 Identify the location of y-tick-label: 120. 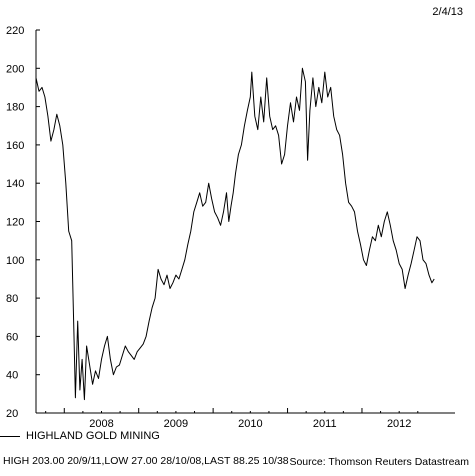
(15, 223).